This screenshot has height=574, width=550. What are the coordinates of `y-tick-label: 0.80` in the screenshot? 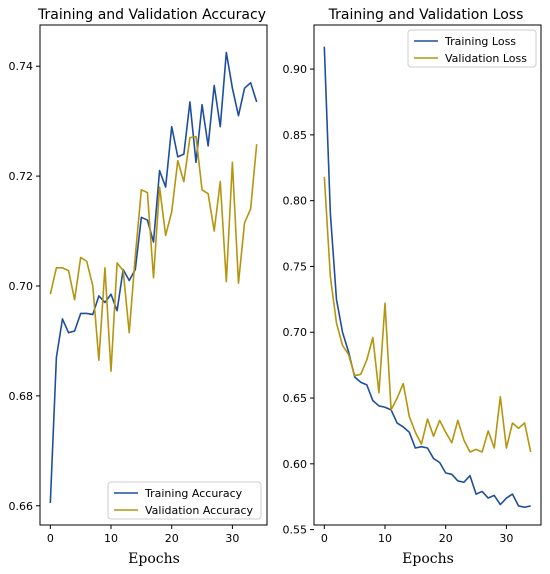 It's located at (295, 201).